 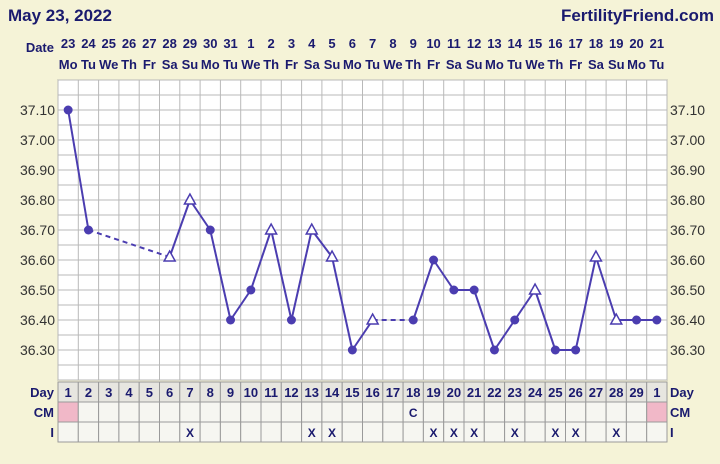 I want to click on y-tick-label-right: 36.70, so click(x=687, y=230).